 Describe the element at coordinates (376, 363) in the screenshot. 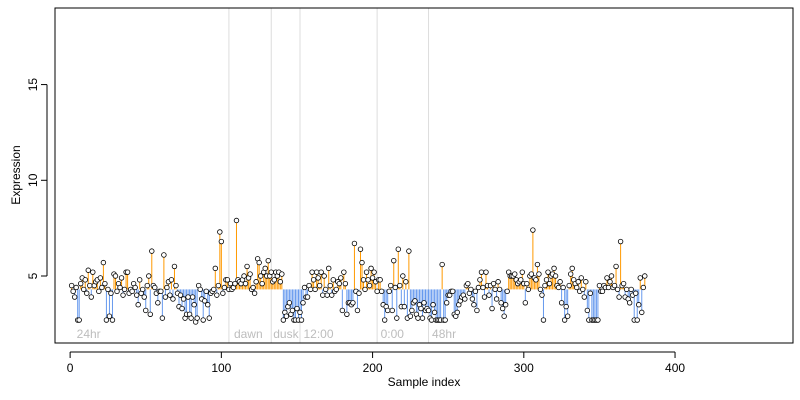

I see `x-axis: 0 100 200 300 400` at that location.